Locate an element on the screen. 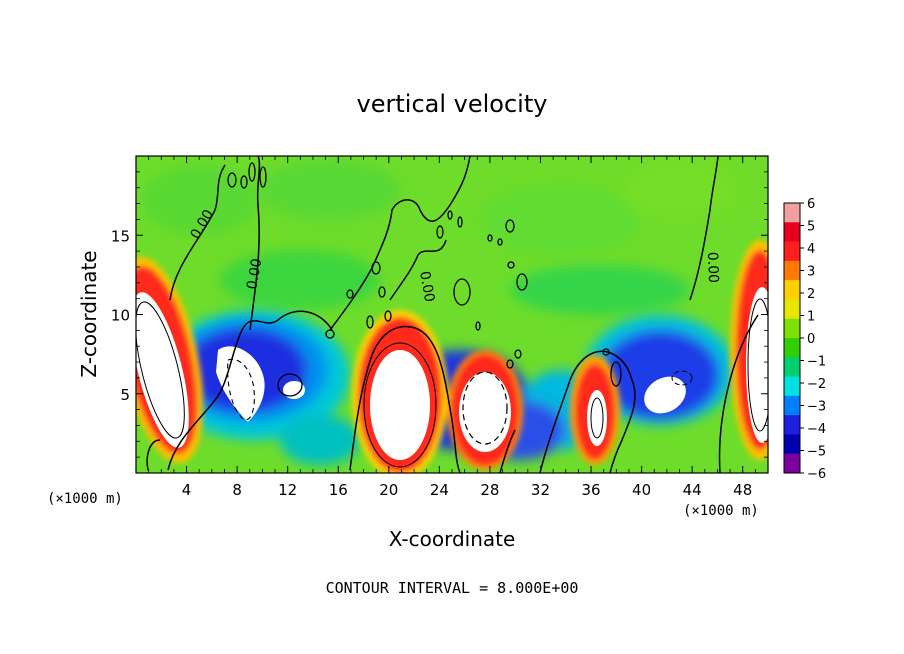 Image resolution: width=904 pixels, height=654 pixels. y-axis-label: Z-coordinate is located at coordinates (89, 313).